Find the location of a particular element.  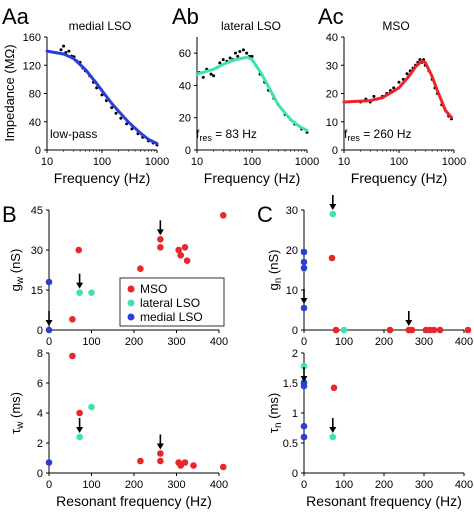

panel-label-b: B is located at coordinates (9, 214).